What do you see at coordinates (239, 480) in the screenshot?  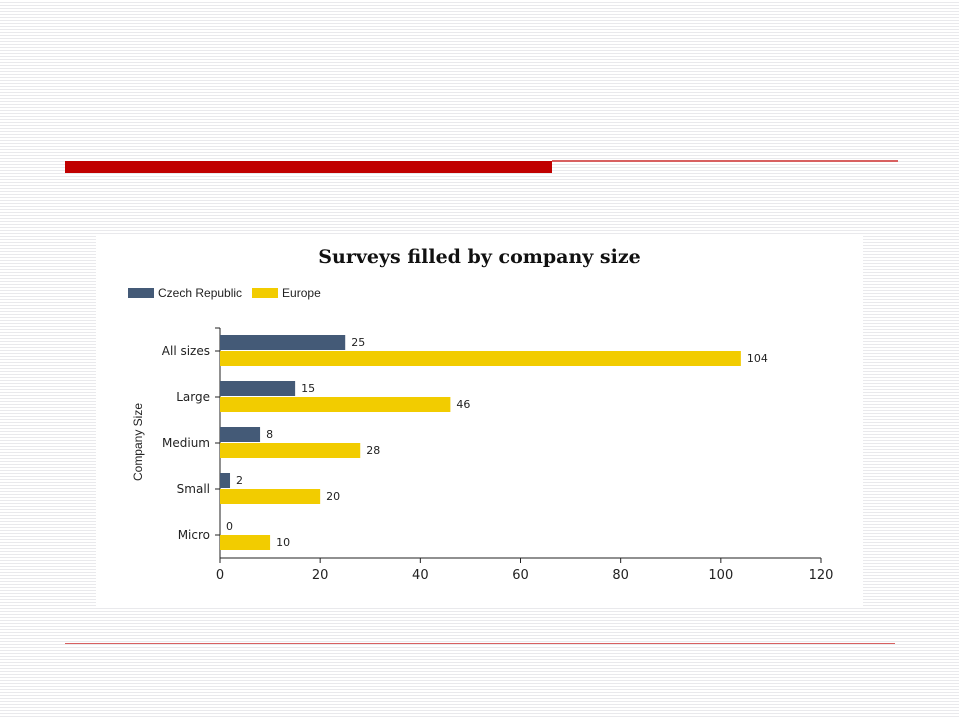 I see `data-label-czech: 2` at bounding box center [239, 480].